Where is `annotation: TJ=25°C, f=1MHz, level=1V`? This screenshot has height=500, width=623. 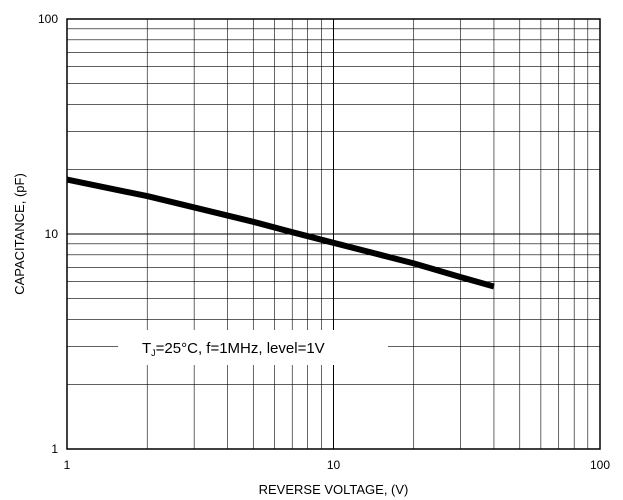
annotation: TJ=25°C, f=1MHz, level=1V is located at coordinates (233, 349).